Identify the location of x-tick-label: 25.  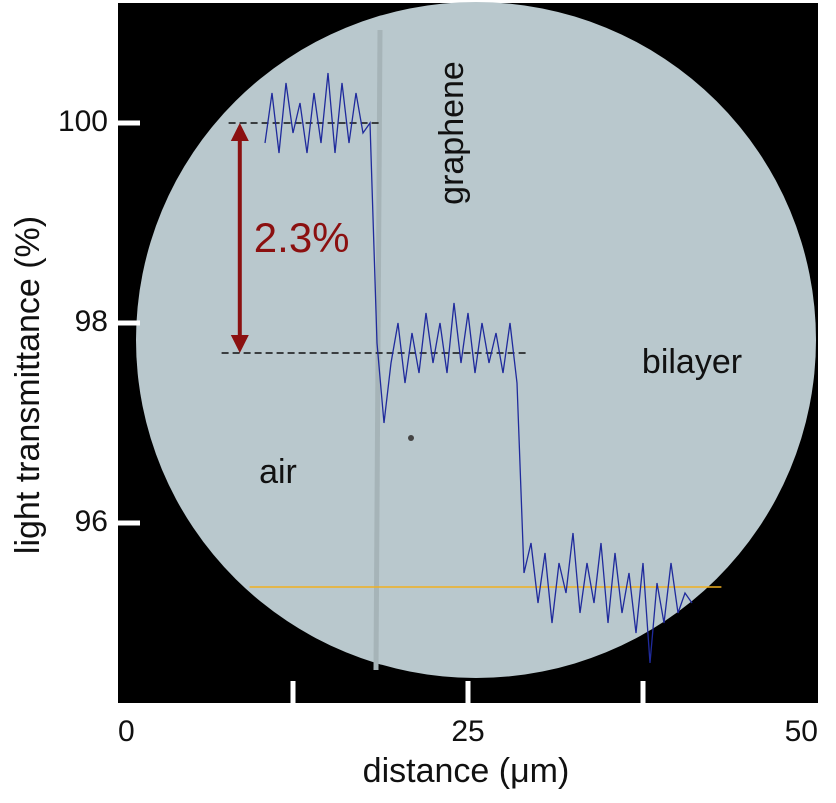
(467, 731).